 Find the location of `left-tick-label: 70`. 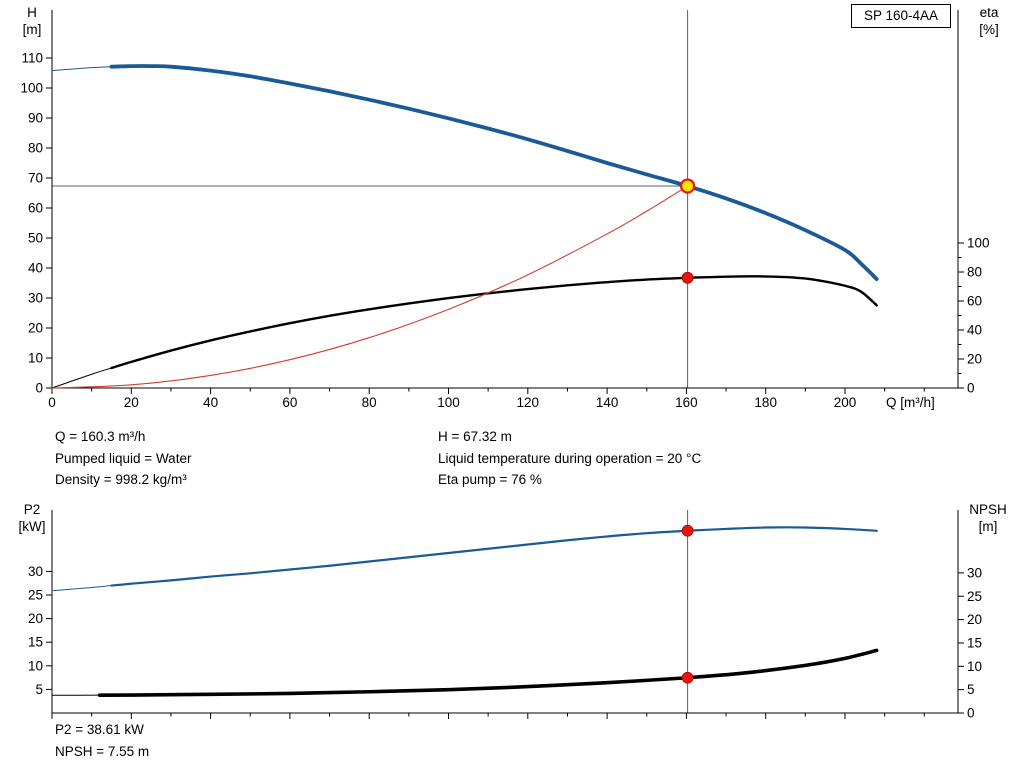

left-tick-label: 70 is located at coordinates (35, 178).